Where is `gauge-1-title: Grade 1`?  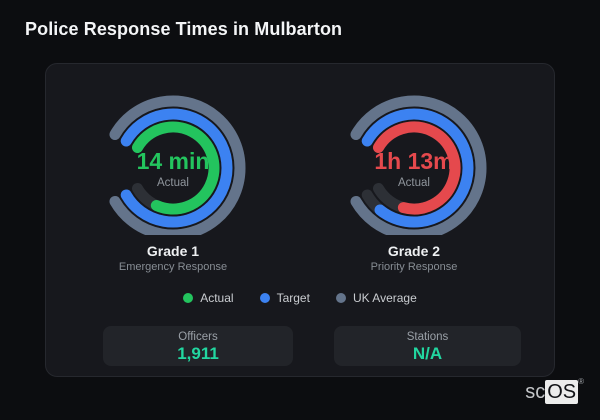 gauge-1-title: Grade 1 is located at coordinates (173, 251).